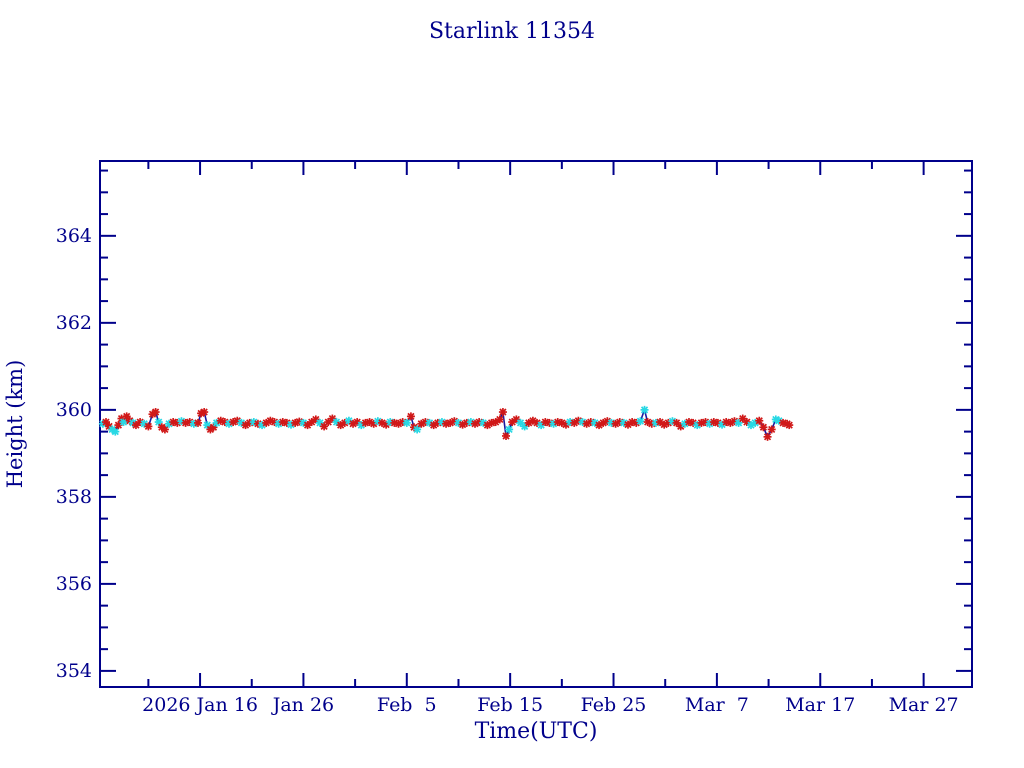  What do you see at coordinates (74, 410) in the screenshot?
I see `y-tick-label: 360` at bounding box center [74, 410].